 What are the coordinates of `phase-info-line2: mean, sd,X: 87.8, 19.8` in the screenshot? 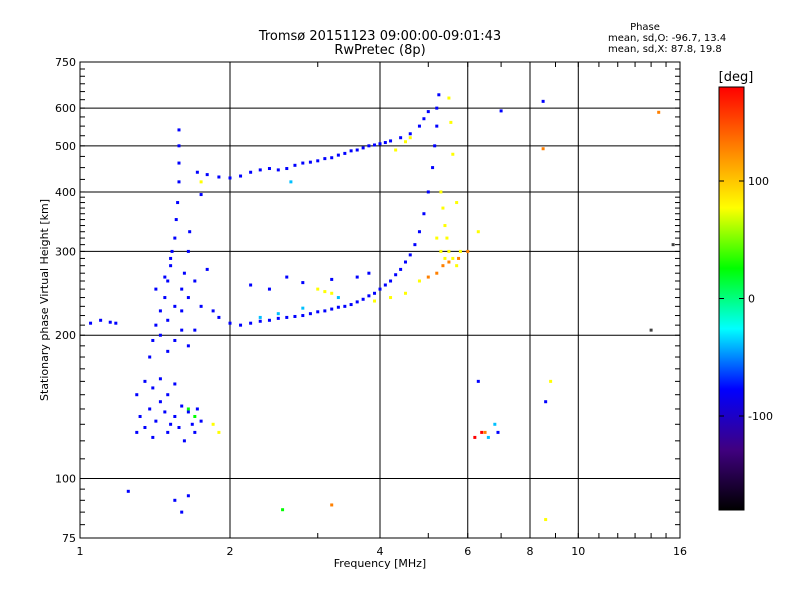 It's located at (665, 49).